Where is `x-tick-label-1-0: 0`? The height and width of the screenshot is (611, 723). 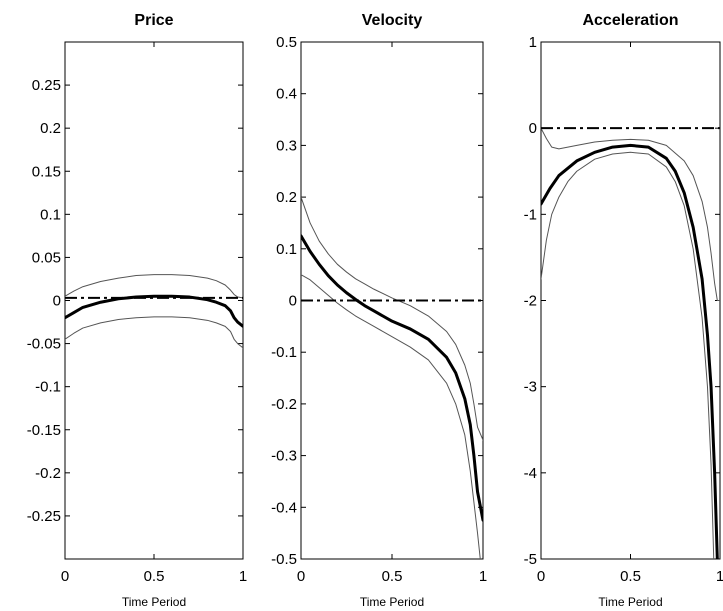 x-tick-label-1-0: 0 is located at coordinates (301, 576).